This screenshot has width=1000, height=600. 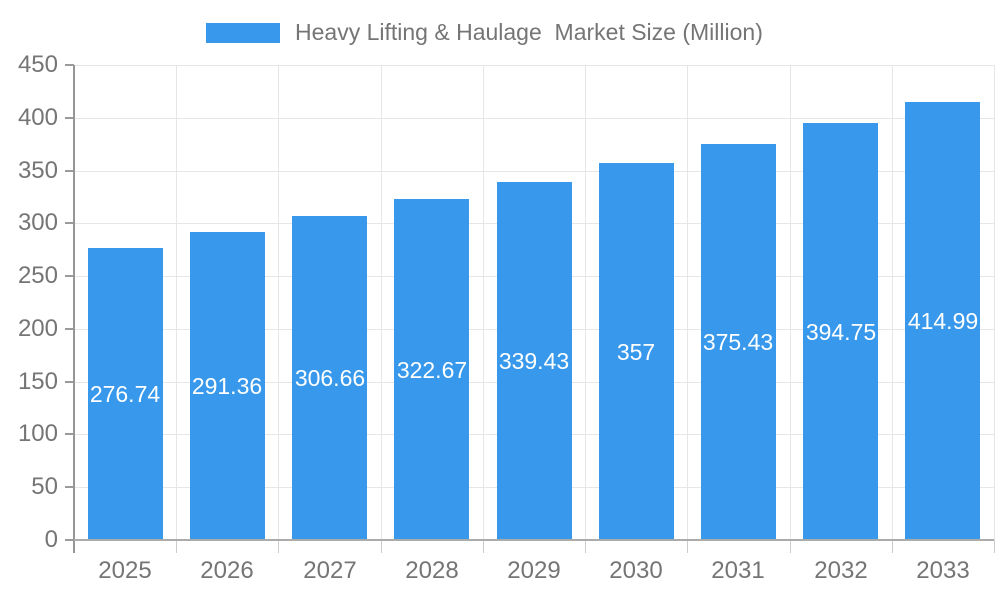 What do you see at coordinates (37, 223) in the screenshot?
I see `y-tick-label-300: 300` at bounding box center [37, 223].